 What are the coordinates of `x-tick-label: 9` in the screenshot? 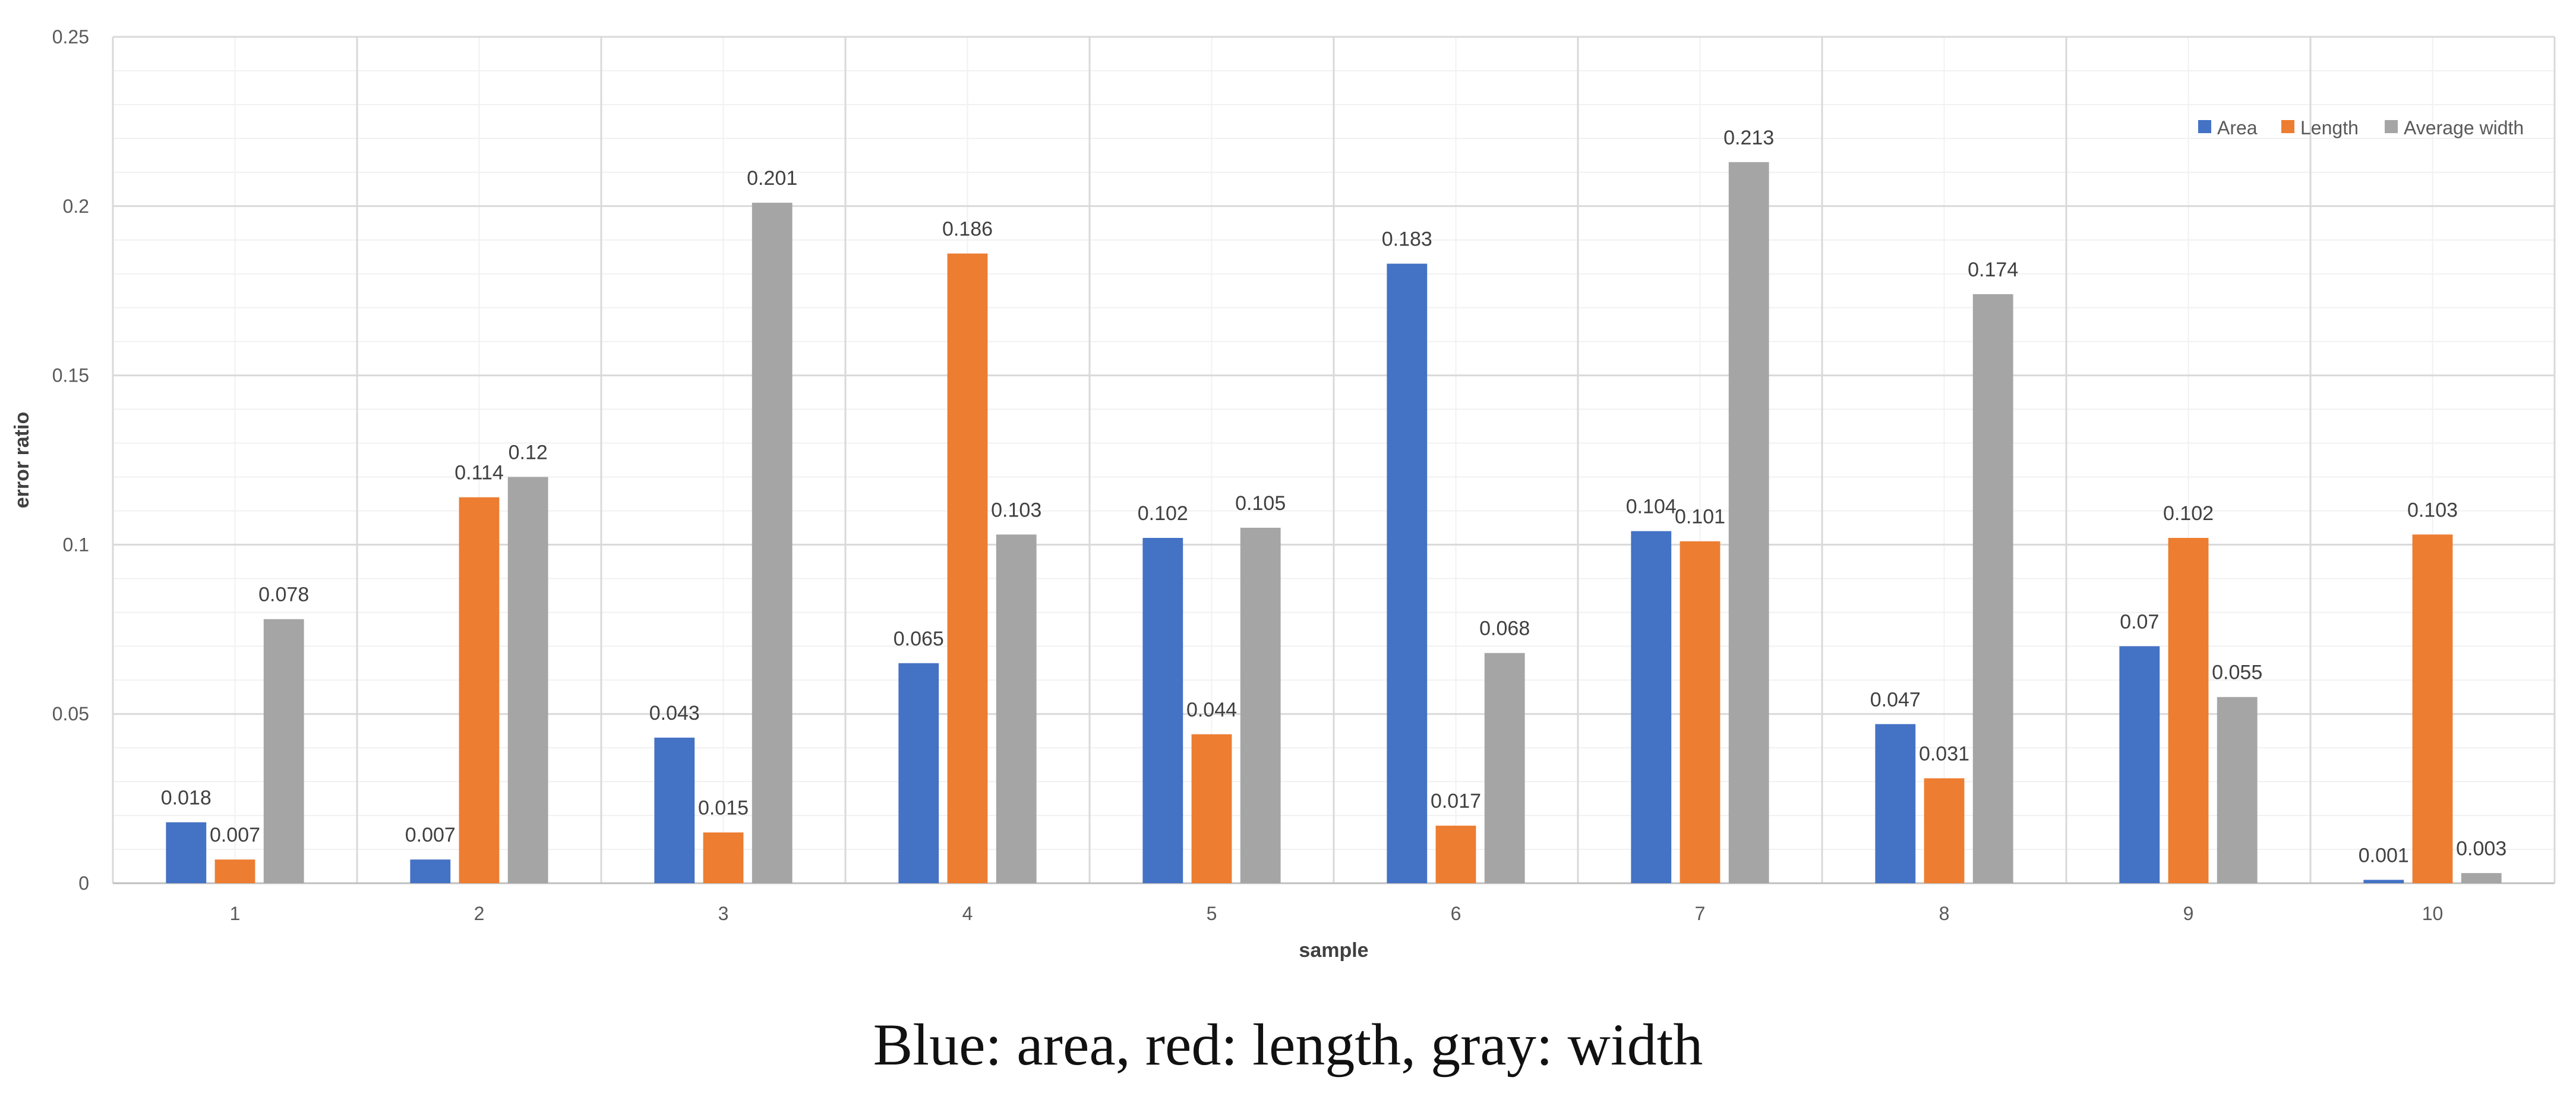 It's located at (2188, 913).